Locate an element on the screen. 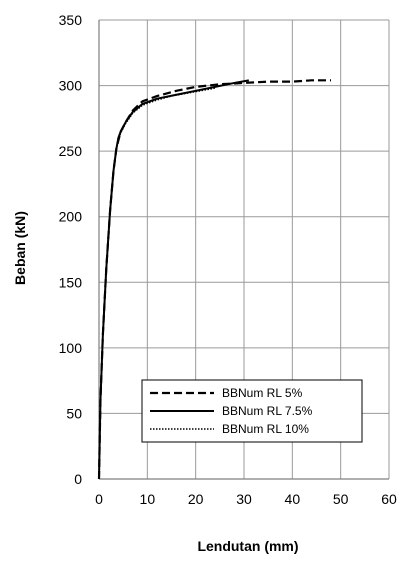  y-tick-label-5: 250 is located at coordinates (71, 151).